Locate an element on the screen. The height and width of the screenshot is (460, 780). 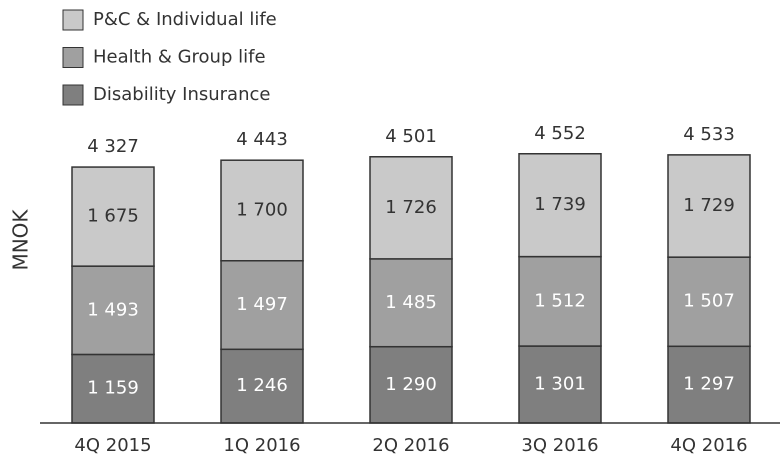
segment-label: 1 485 is located at coordinates (411, 302).